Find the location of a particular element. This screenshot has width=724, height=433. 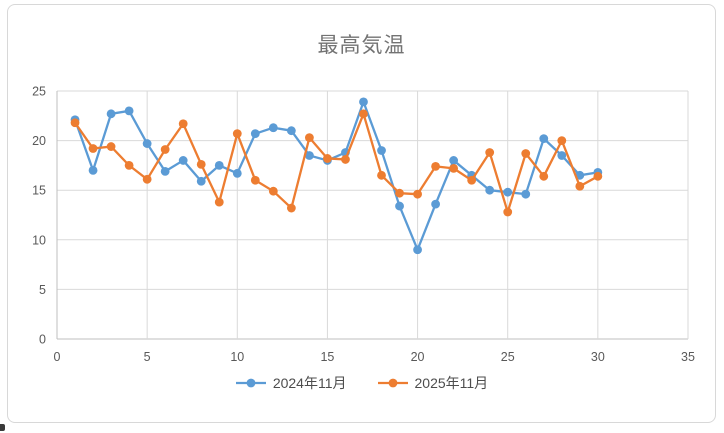

chart-title: 最高気温 is located at coordinates (361, 45).